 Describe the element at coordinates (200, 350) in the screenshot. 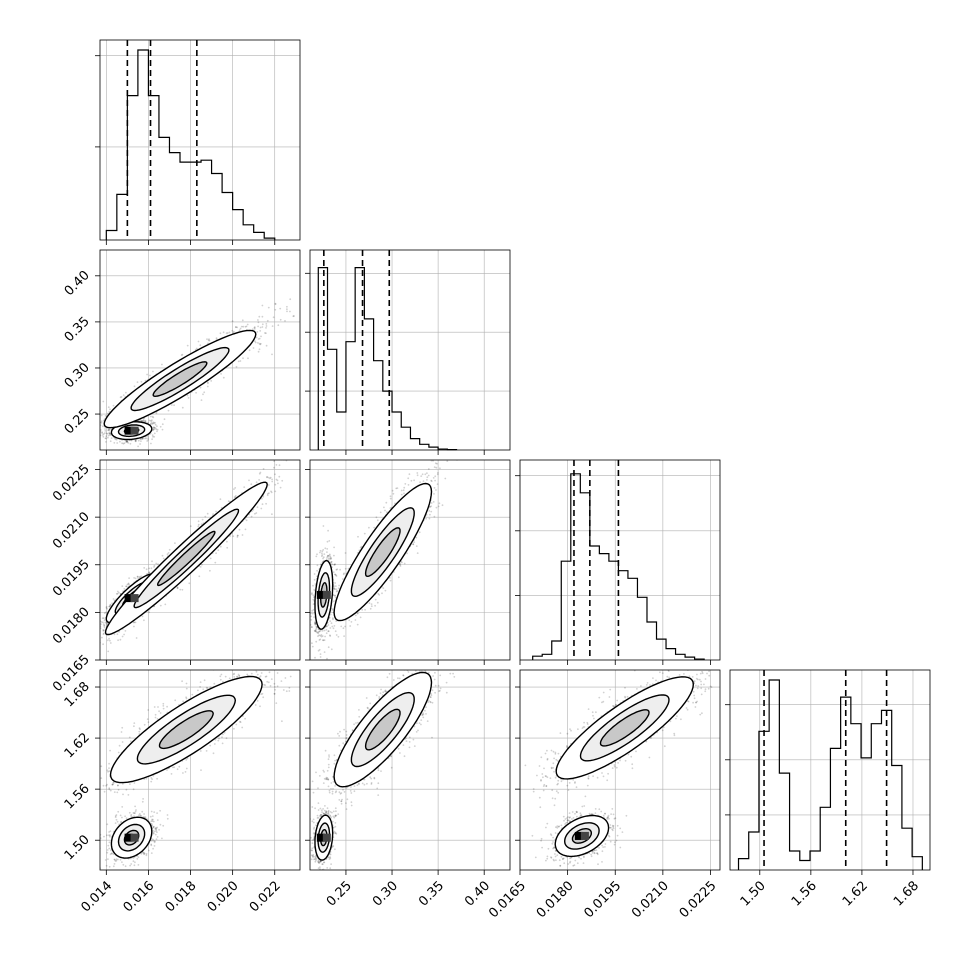

I see `panel-frame` at that location.